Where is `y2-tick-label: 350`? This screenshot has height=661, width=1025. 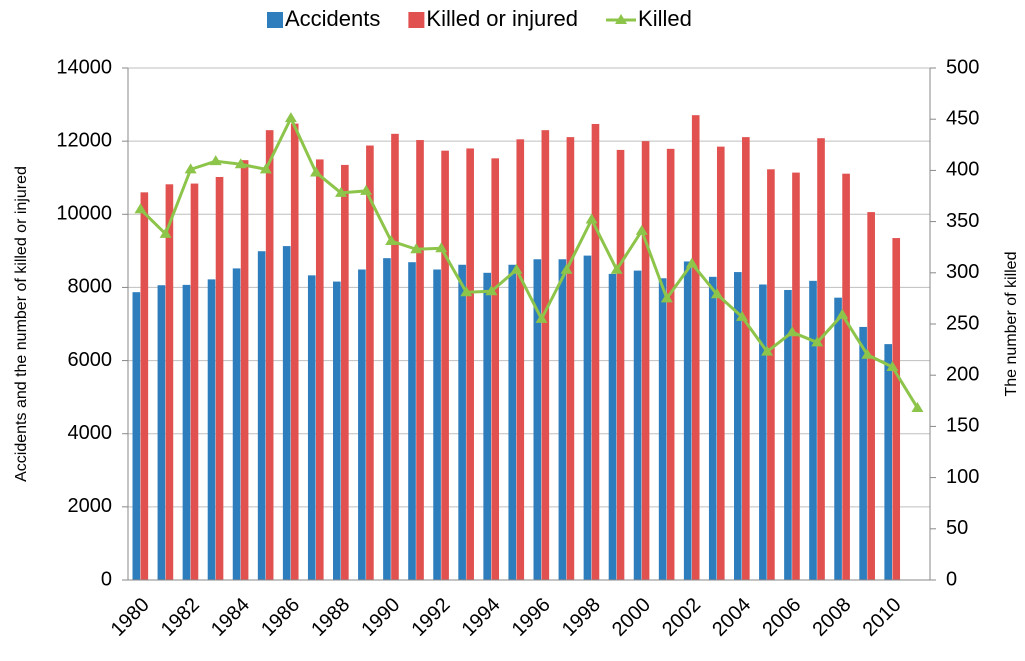 y2-tick-label: 350 is located at coordinates (962, 221).